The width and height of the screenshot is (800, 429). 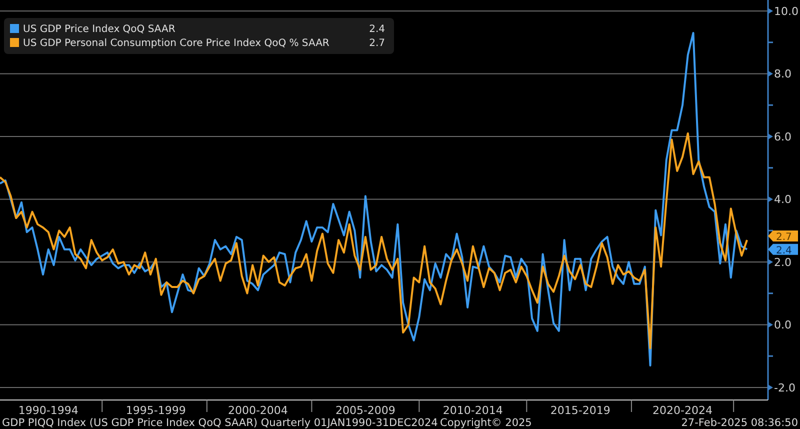 I want to click on x-tick-label: 2005-2009, so click(x=365, y=410).